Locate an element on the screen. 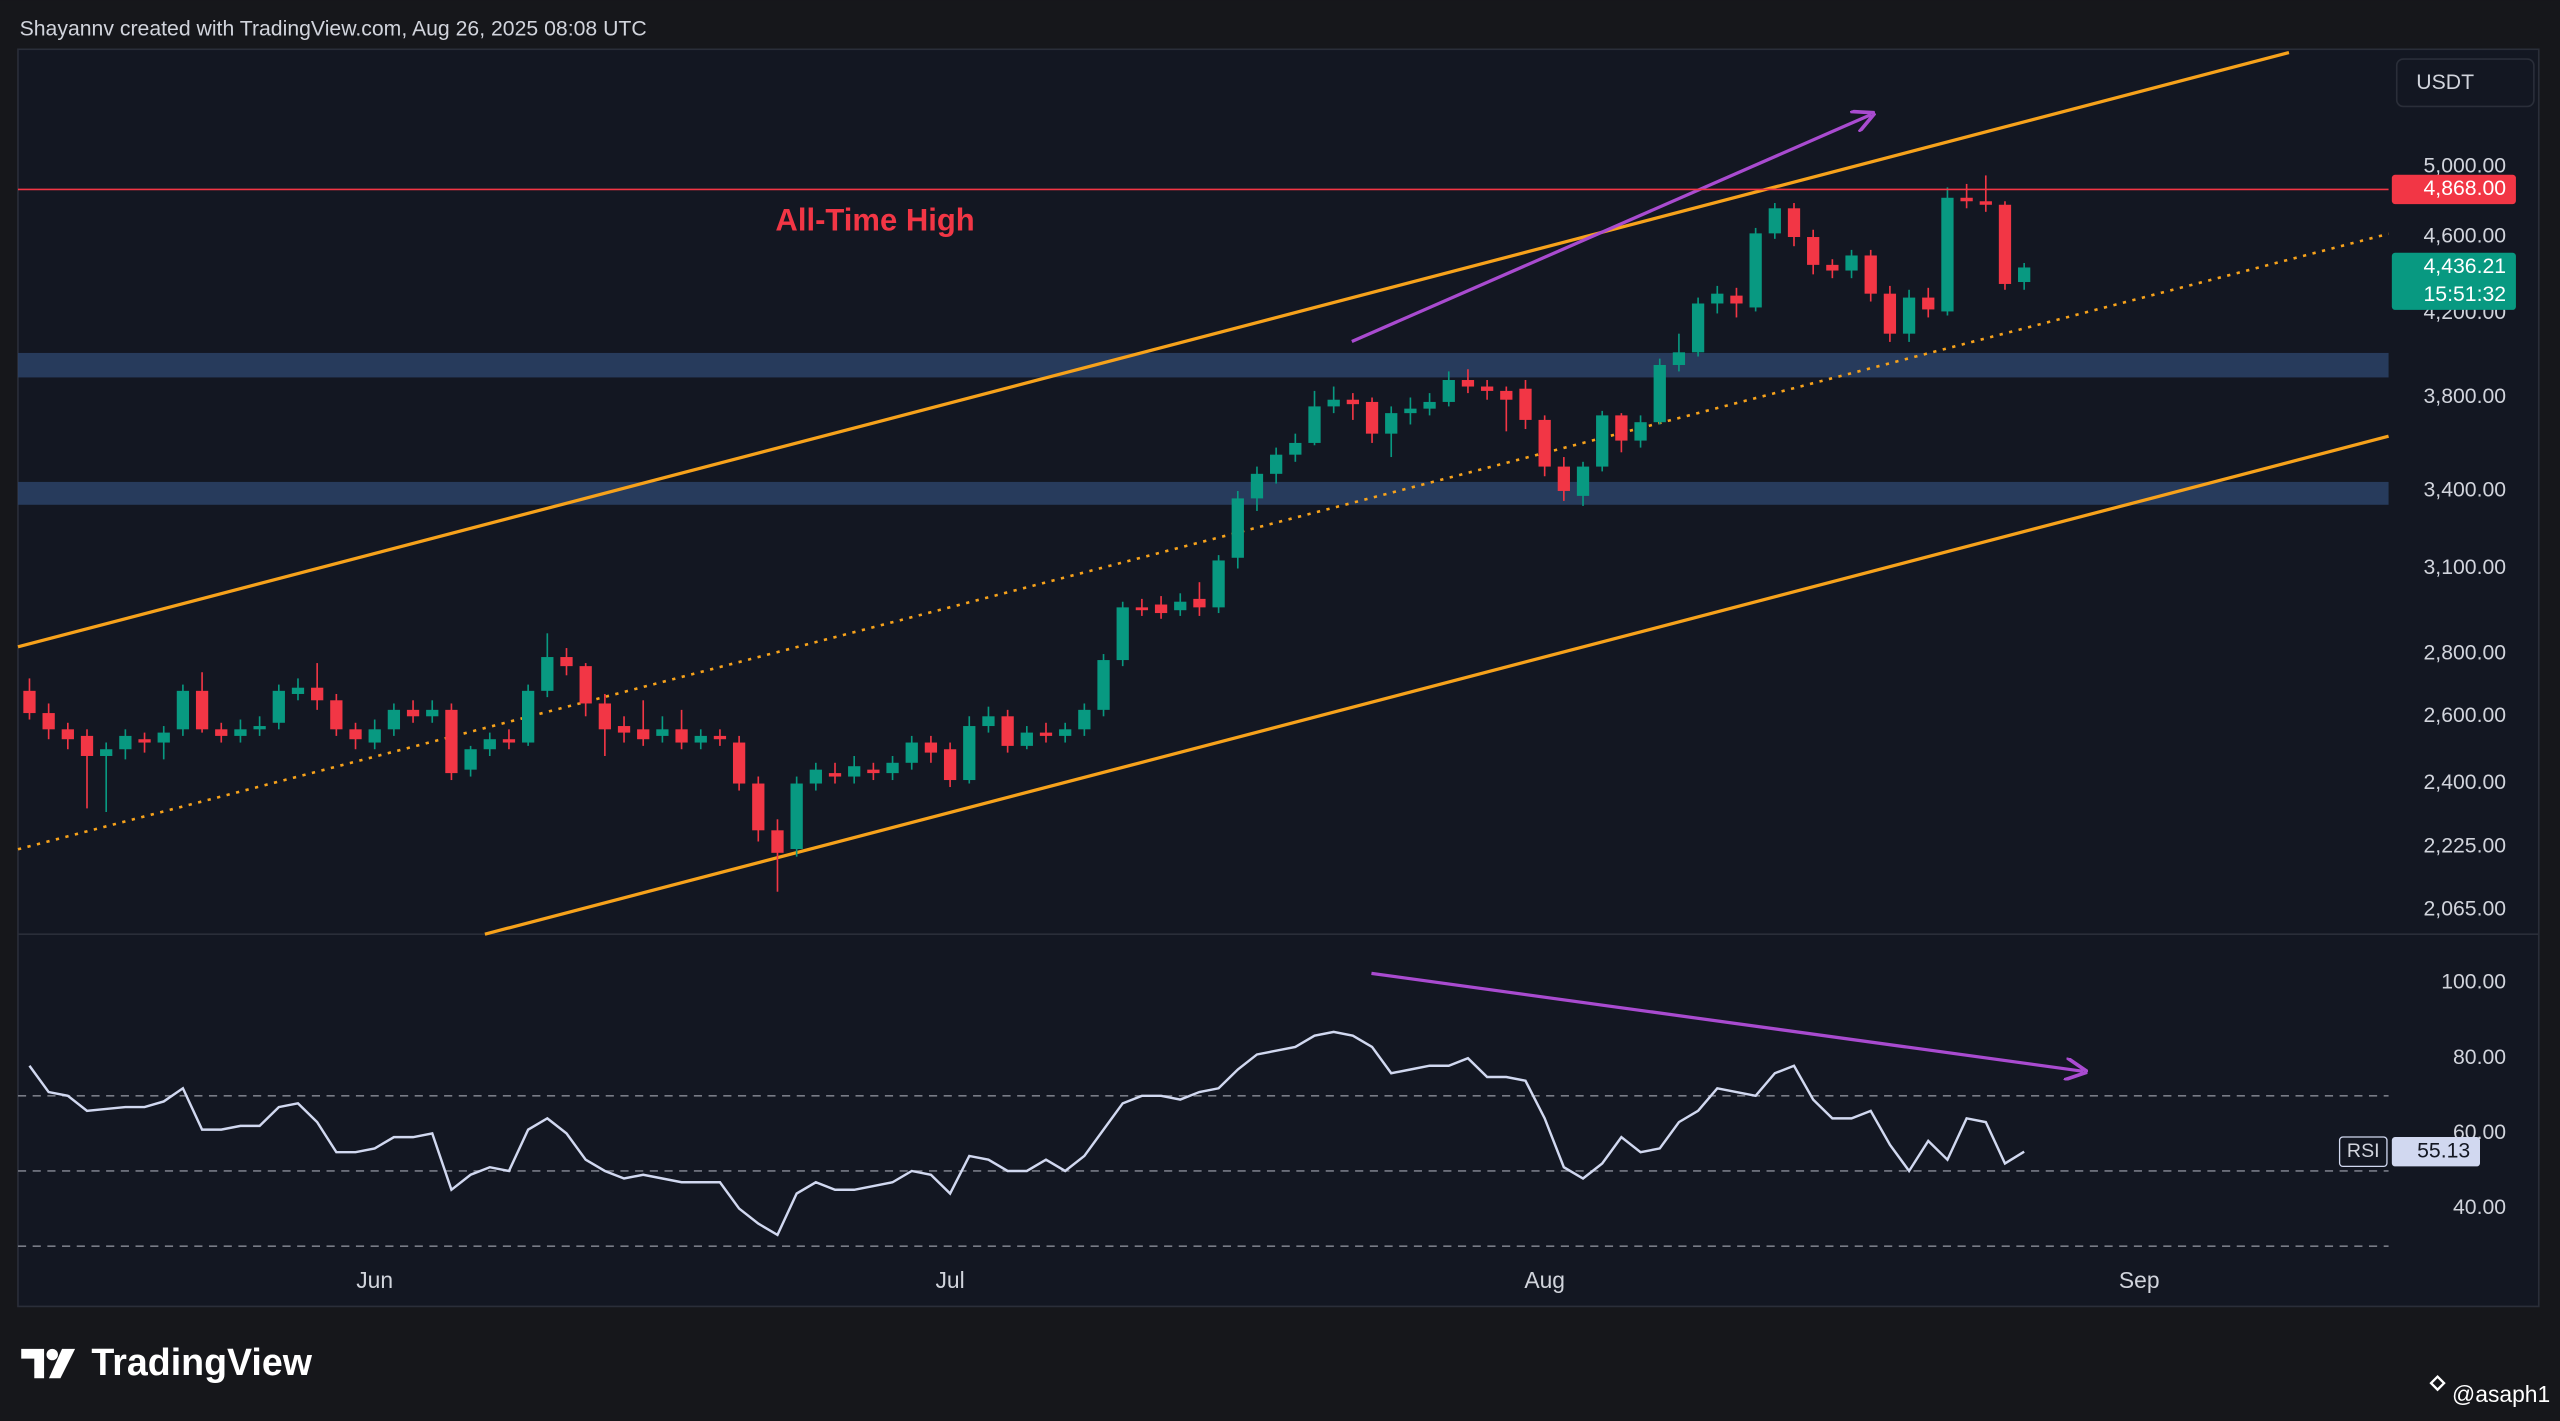 The width and height of the screenshot is (2560, 1421). series-name: RSI is located at coordinates (2363, 1151).